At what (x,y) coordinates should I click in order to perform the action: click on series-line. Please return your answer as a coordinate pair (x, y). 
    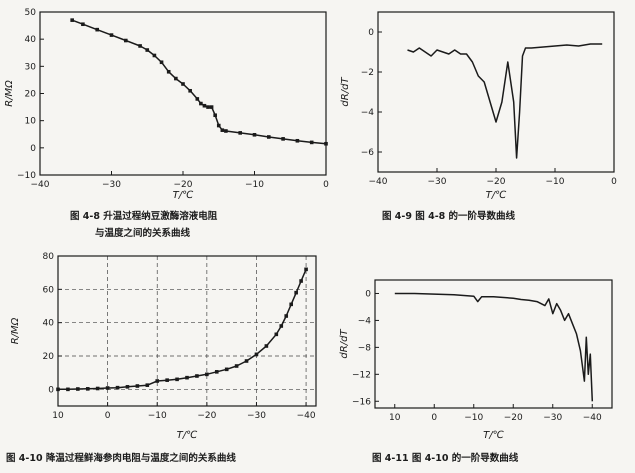
    Looking at the image, I should click on (182, 330).